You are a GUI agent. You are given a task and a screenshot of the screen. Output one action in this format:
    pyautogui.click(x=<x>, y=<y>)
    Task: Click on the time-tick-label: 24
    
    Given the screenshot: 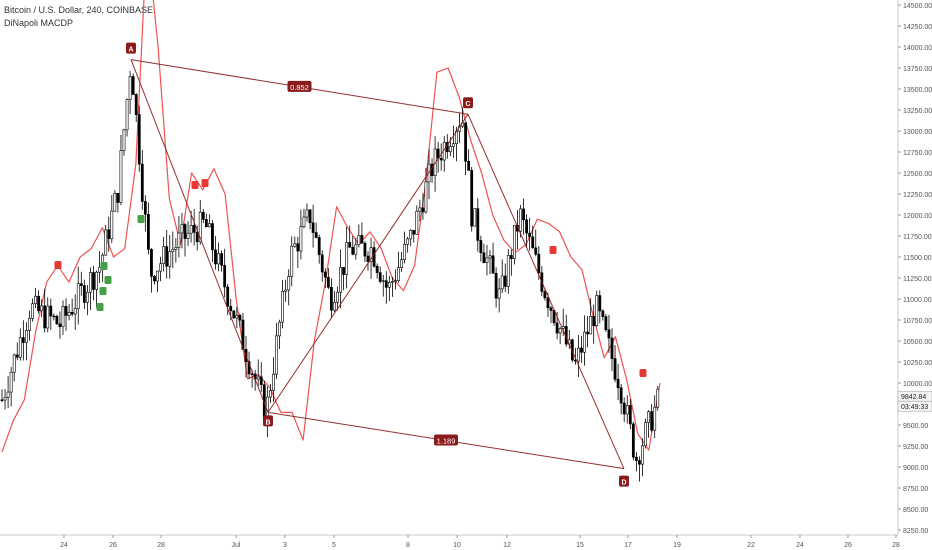 What is the action you would take?
    pyautogui.click(x=800, y=545)
    